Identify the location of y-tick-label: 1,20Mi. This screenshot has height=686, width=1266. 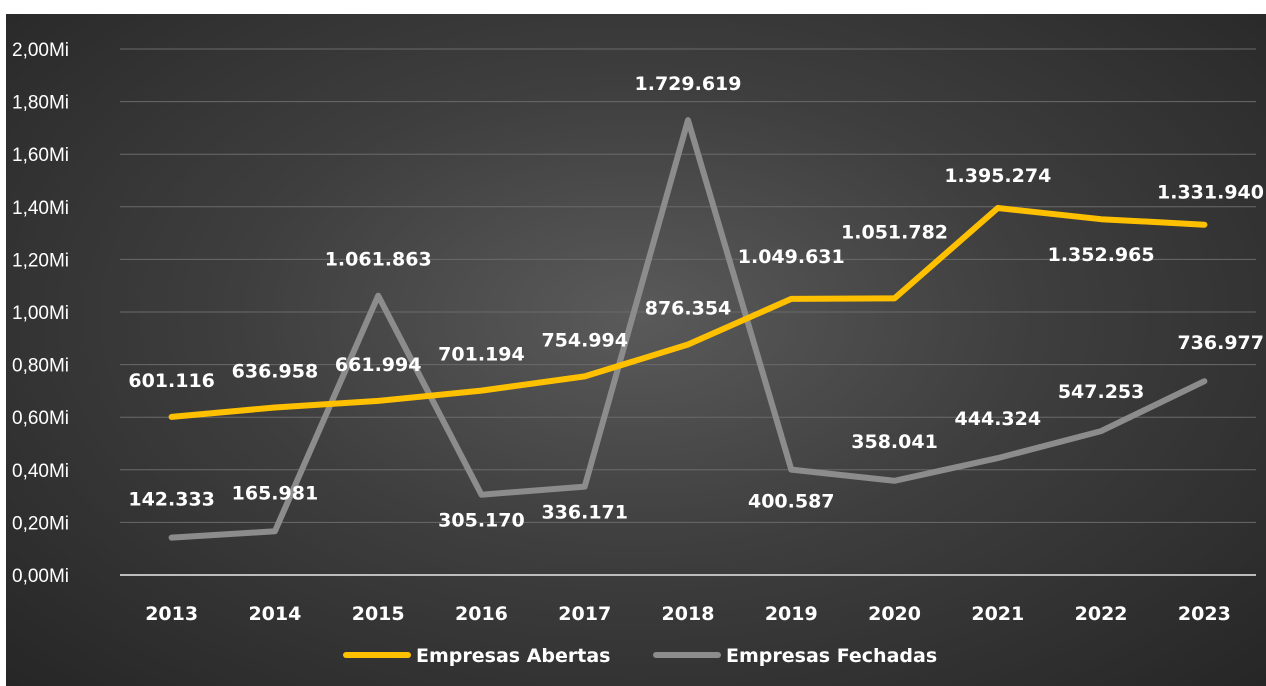
(40, 260).